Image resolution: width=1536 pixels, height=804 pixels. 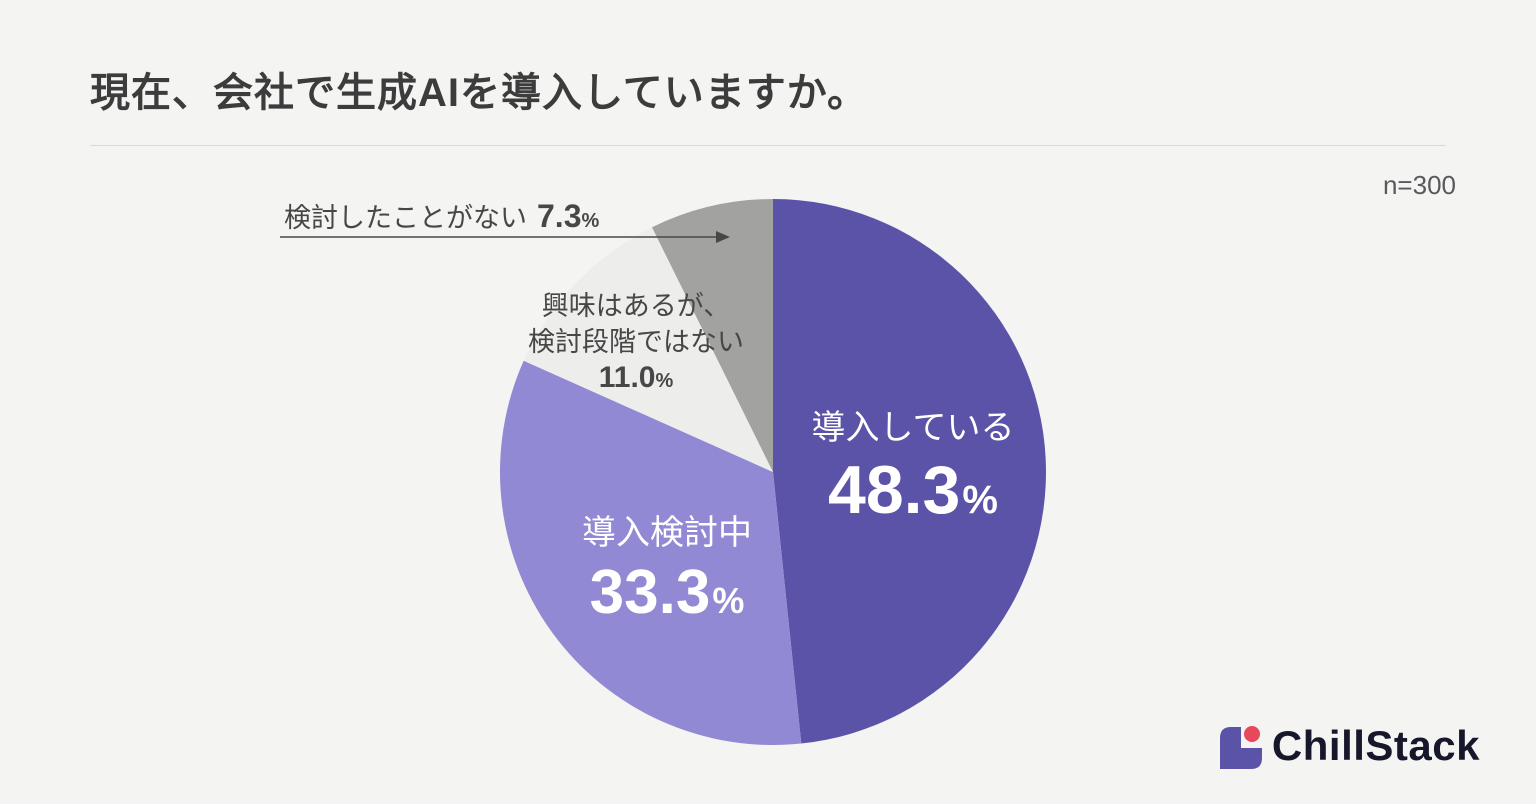 I want to click on slice-name: 導入している, so click(x=913, y=428).